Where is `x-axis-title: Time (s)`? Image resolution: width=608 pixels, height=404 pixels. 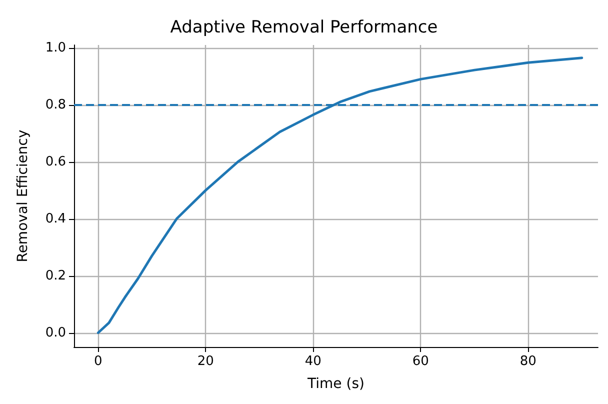
x-axis-title: Time (s) is located at coordinates (335, 384).